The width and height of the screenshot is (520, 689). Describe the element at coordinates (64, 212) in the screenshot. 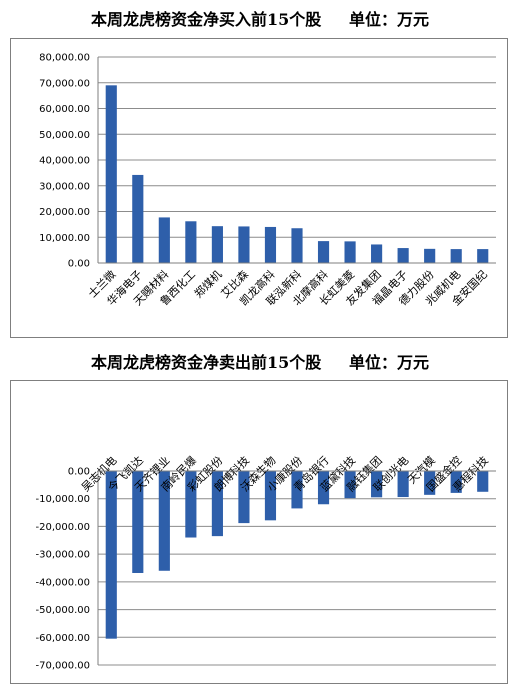

I see `y-tick-label: 20,000.00` at that location.